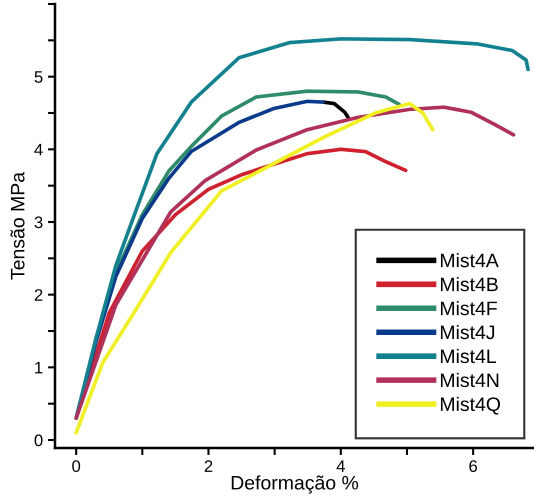 The height and width of the screenshot is (502, 534). What do you see at coordinates (473, 466) in the screenshot?
I see `x-tick-label: 6` at bounding box center [473, 466].